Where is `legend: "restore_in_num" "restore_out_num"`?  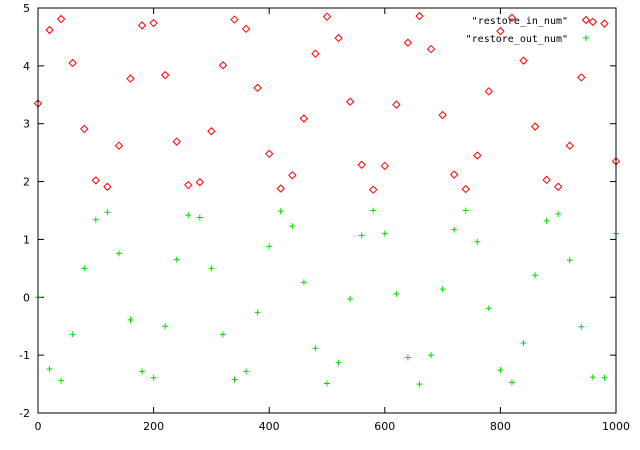 legend: "restore_in_num" "restore_out_num" is located at coordinates (528, 30).